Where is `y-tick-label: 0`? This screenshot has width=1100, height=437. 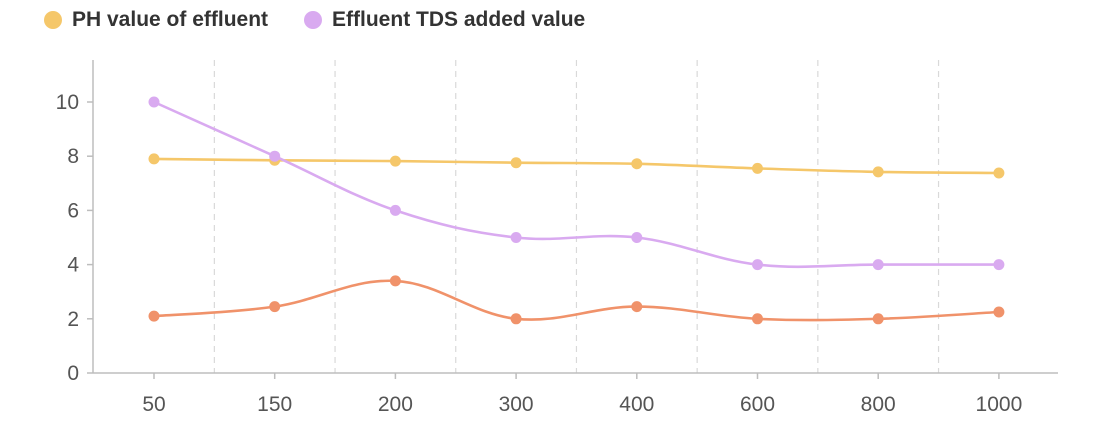
y-tick-label: 0 is located at coordinates (73, 373).